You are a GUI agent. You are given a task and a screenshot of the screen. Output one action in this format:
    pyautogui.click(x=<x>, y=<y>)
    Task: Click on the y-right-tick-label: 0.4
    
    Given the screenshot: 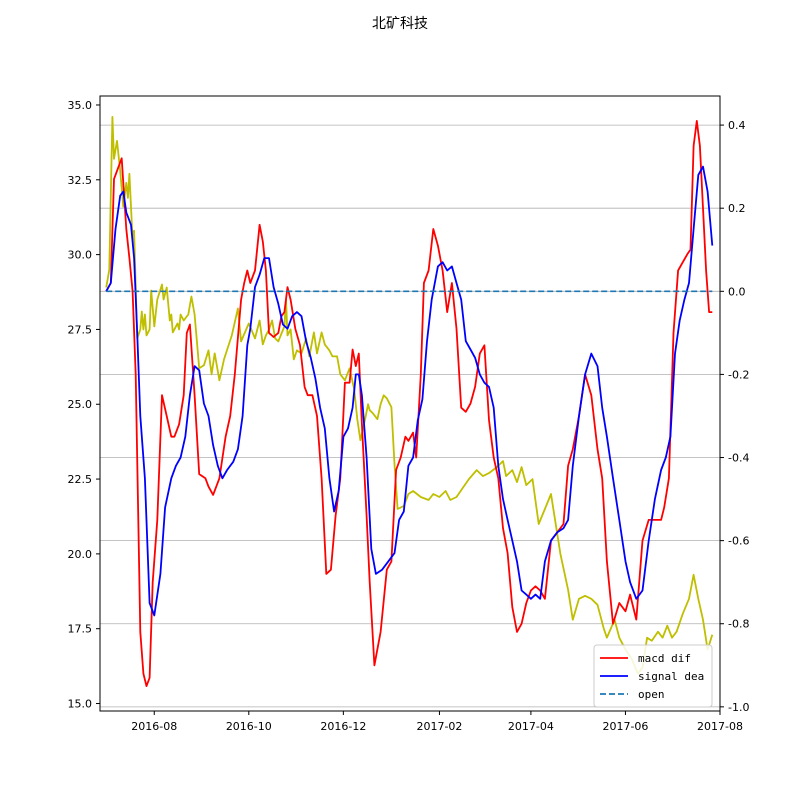 What is the action you would take?
    pyautogui.click(x=737, y=125)
    